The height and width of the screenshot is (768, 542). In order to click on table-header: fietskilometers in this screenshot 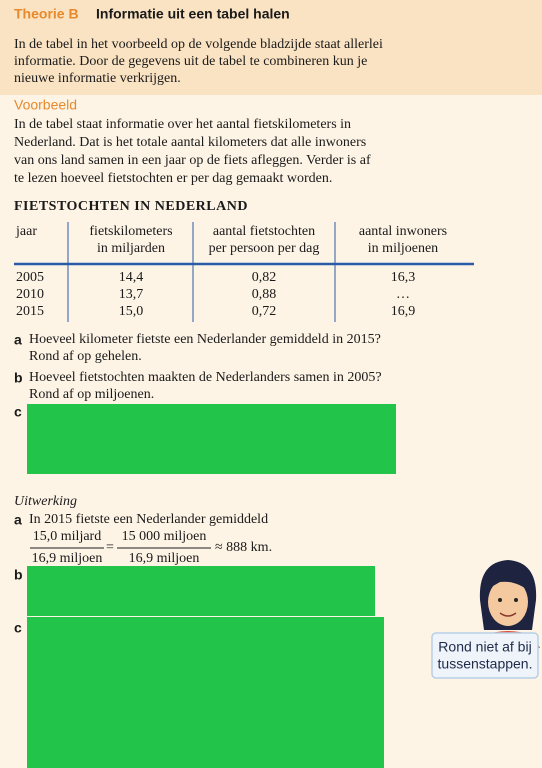, I will do `click(130, 231)`.